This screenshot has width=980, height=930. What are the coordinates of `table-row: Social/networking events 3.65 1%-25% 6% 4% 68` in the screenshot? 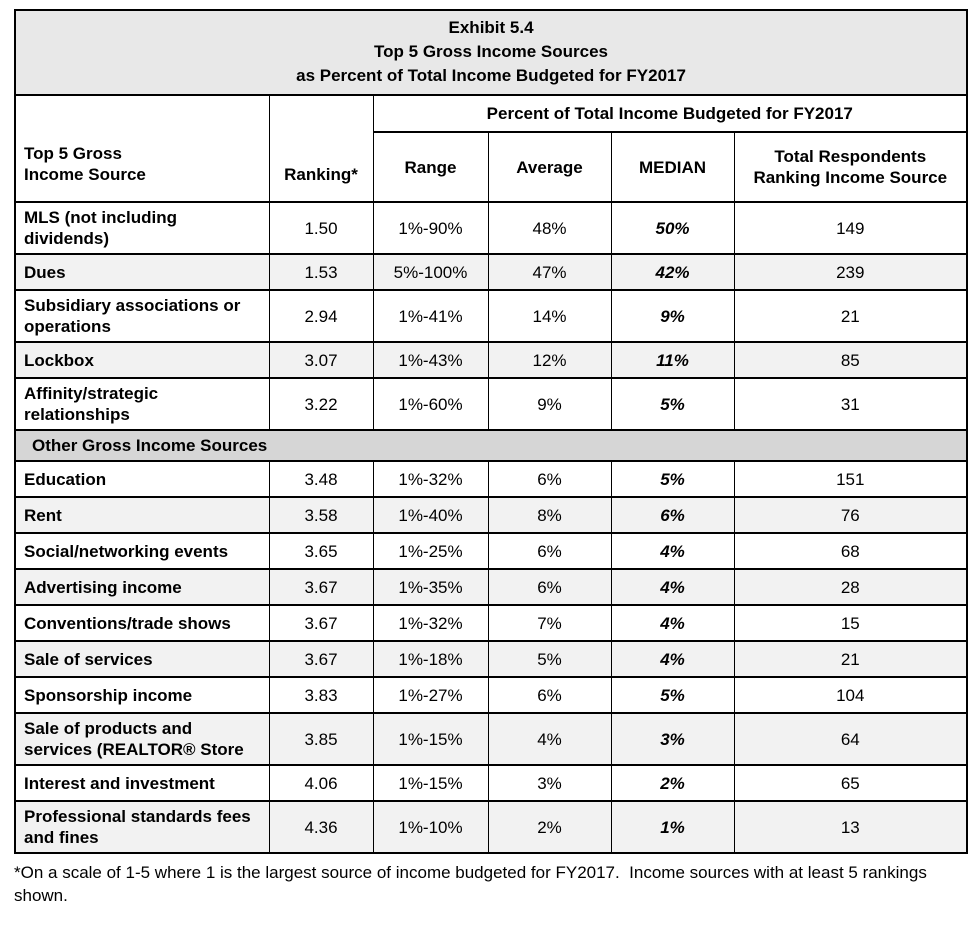 It's located at (491, 551).